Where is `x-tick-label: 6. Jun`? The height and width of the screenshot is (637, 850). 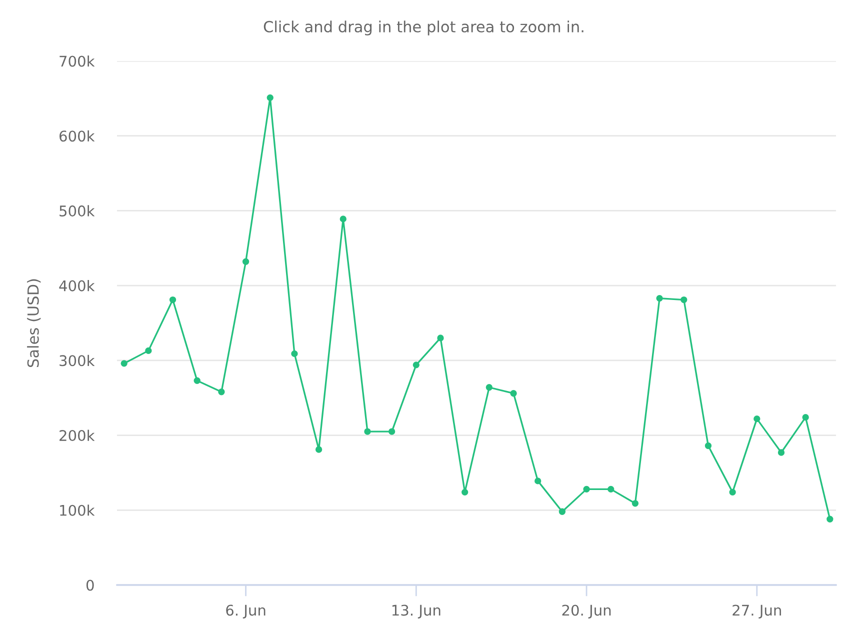 x-tick-label: 6. Jun is located at coordinates (246, 611).